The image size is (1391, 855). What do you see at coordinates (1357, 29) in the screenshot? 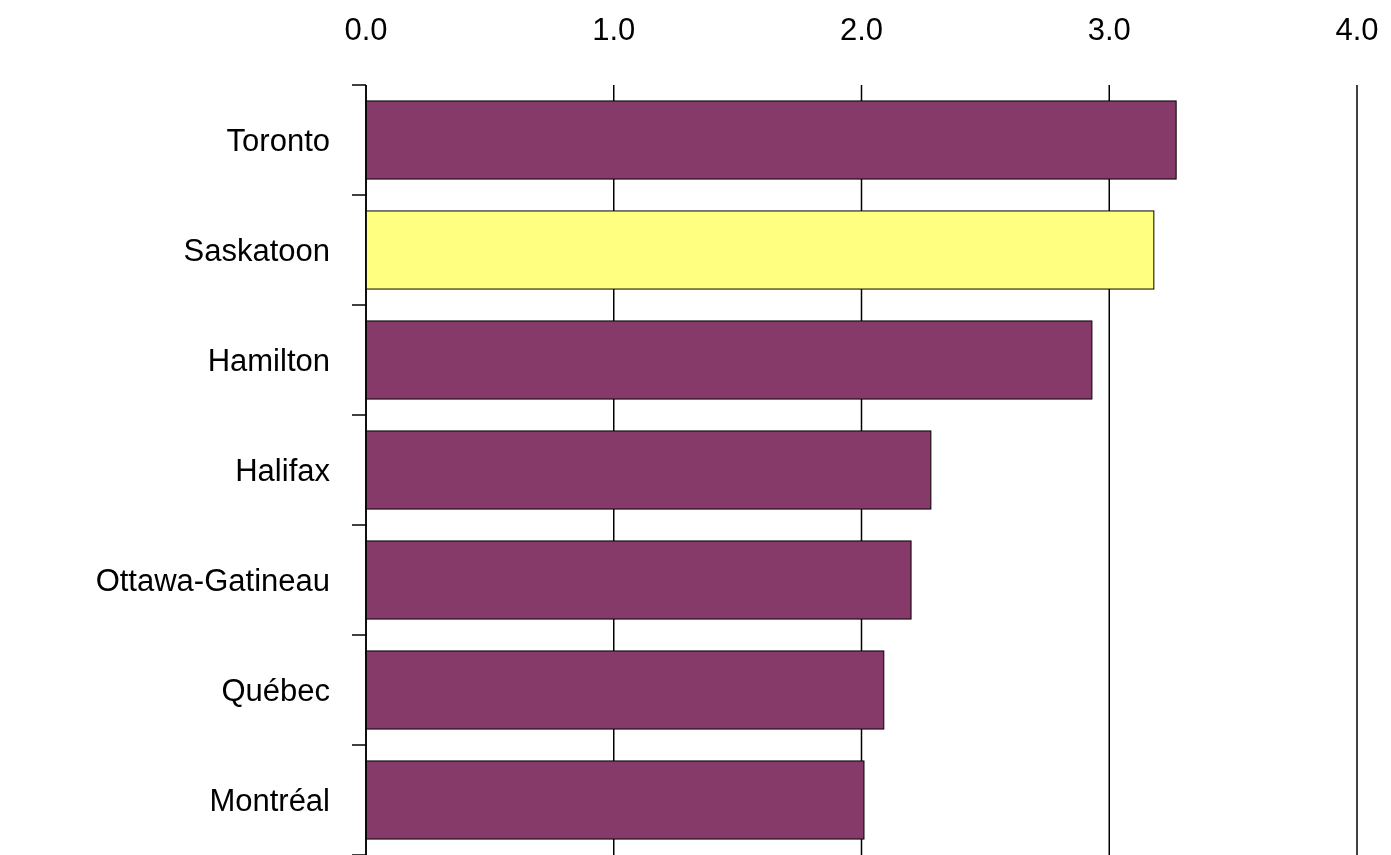
I see `x-tick-label: 4.0` at bounding box center [1357, 29].